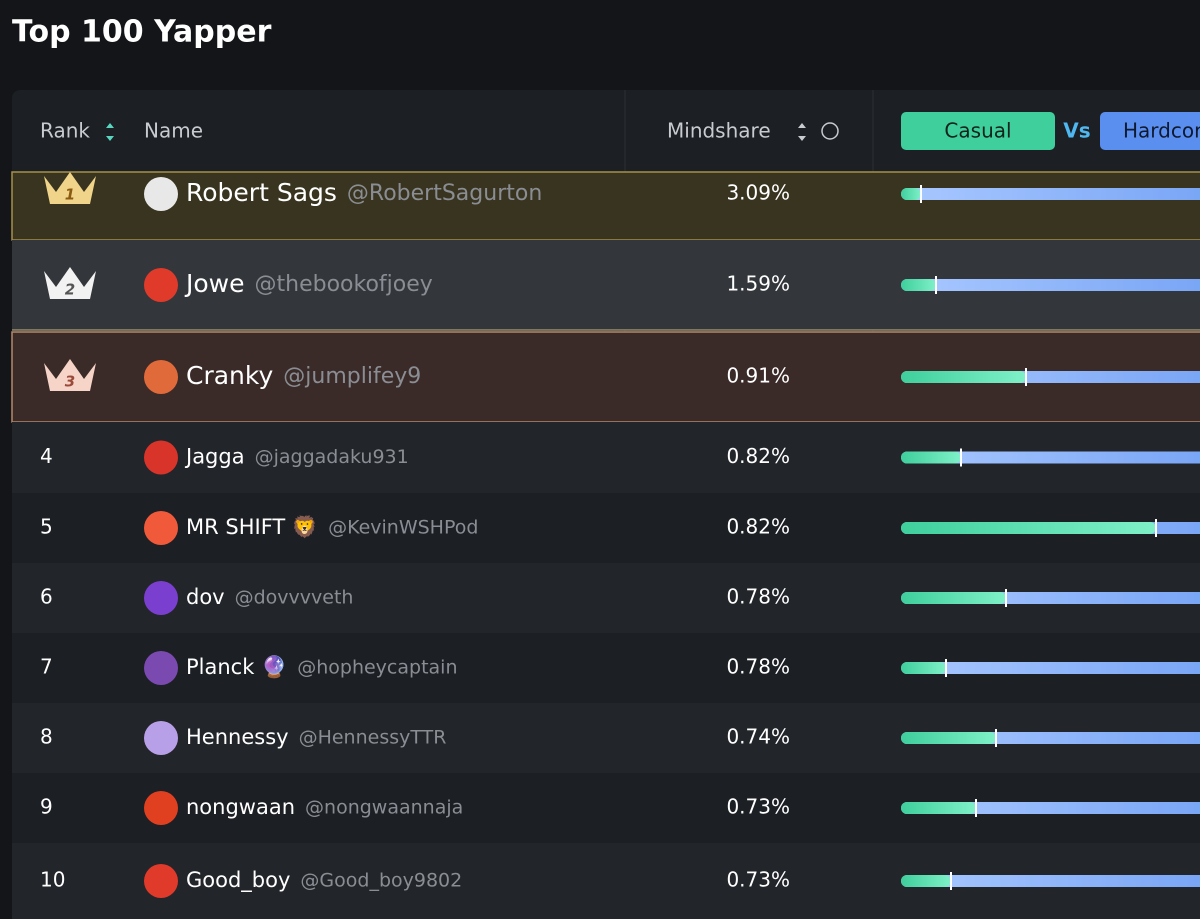 Image resolution: width=1200 pixels, height=919 pixels. I want to click on mindshare-header: Mindshare, so click(719, 131).